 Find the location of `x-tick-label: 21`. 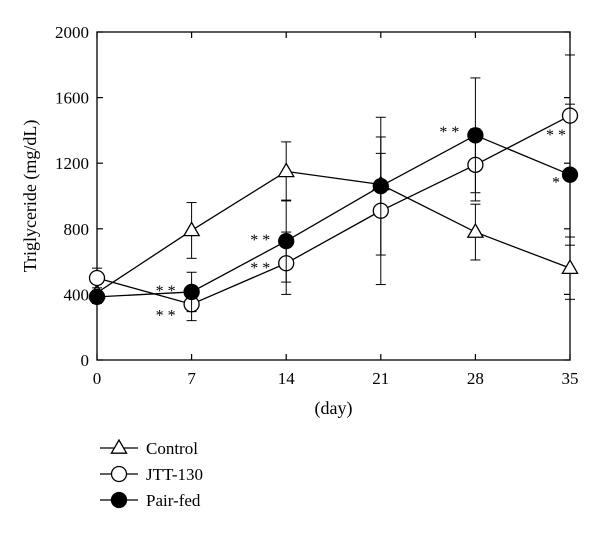

x-tick-label: 21 is located at coordinates (380, 378).